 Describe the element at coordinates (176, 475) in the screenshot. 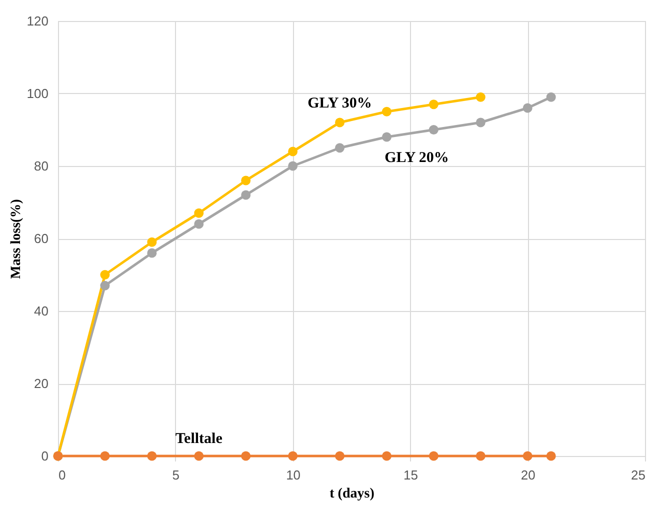

I see `x-tick-label: 5` at that location.